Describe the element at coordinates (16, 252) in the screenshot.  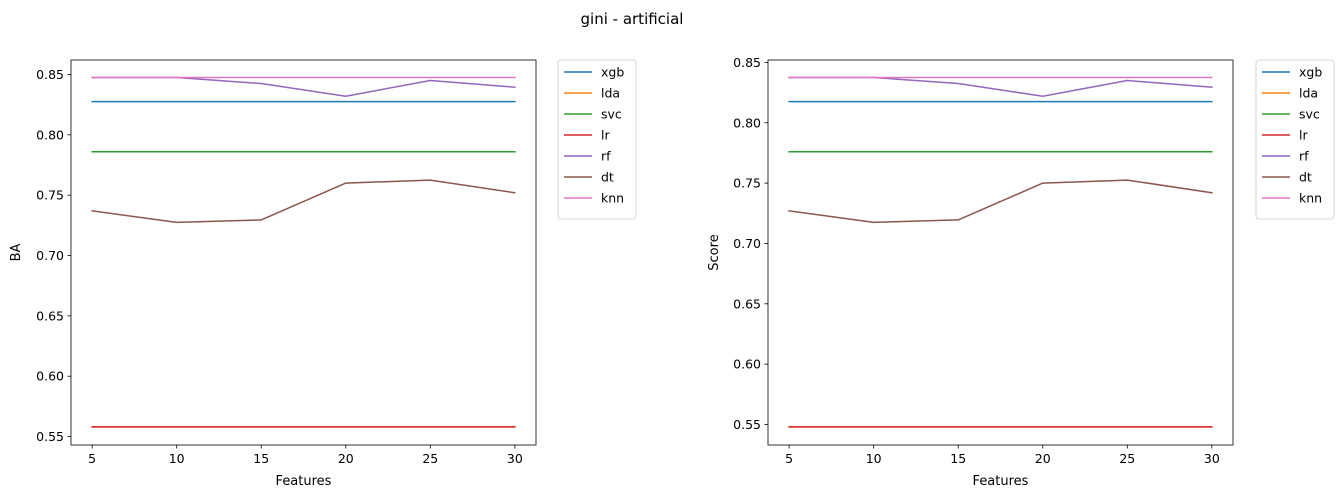
I see `y-axis-label: BA` at that location.